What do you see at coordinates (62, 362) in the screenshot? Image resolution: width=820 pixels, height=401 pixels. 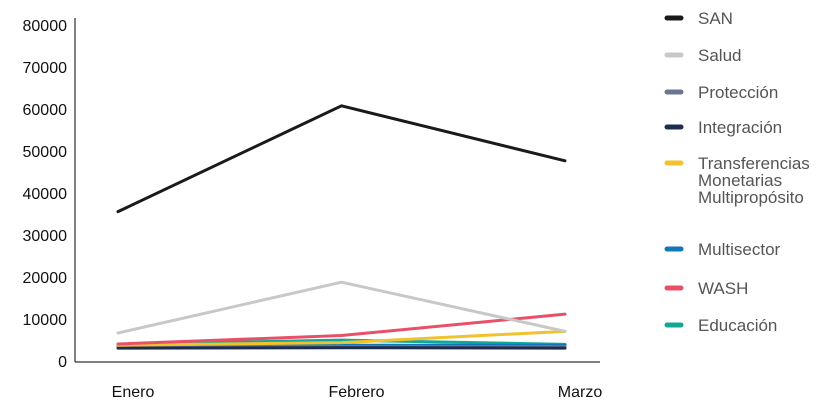 I see `y-tick-label: 0` at bounding box center [62, 362].